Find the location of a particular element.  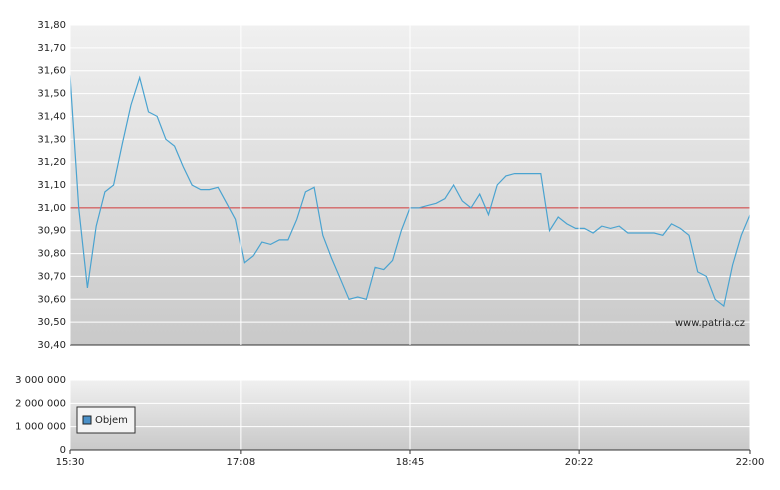

y-tick-label: 31,50 is located at coordinates (51, 94).